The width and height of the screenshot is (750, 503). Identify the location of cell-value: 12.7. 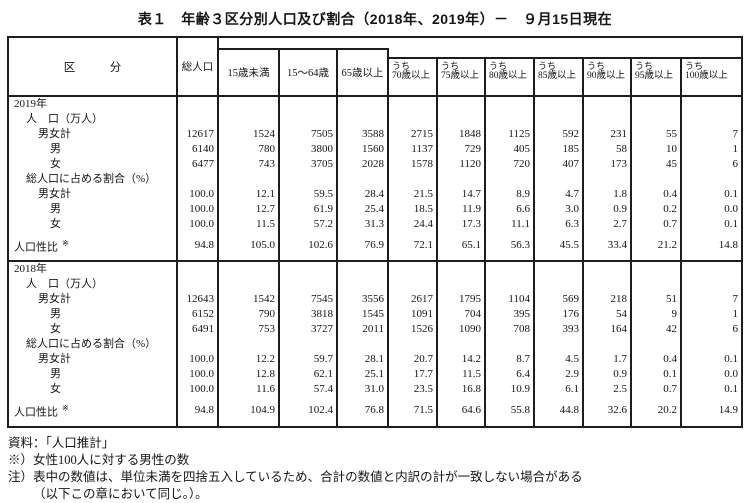
(248, 209).